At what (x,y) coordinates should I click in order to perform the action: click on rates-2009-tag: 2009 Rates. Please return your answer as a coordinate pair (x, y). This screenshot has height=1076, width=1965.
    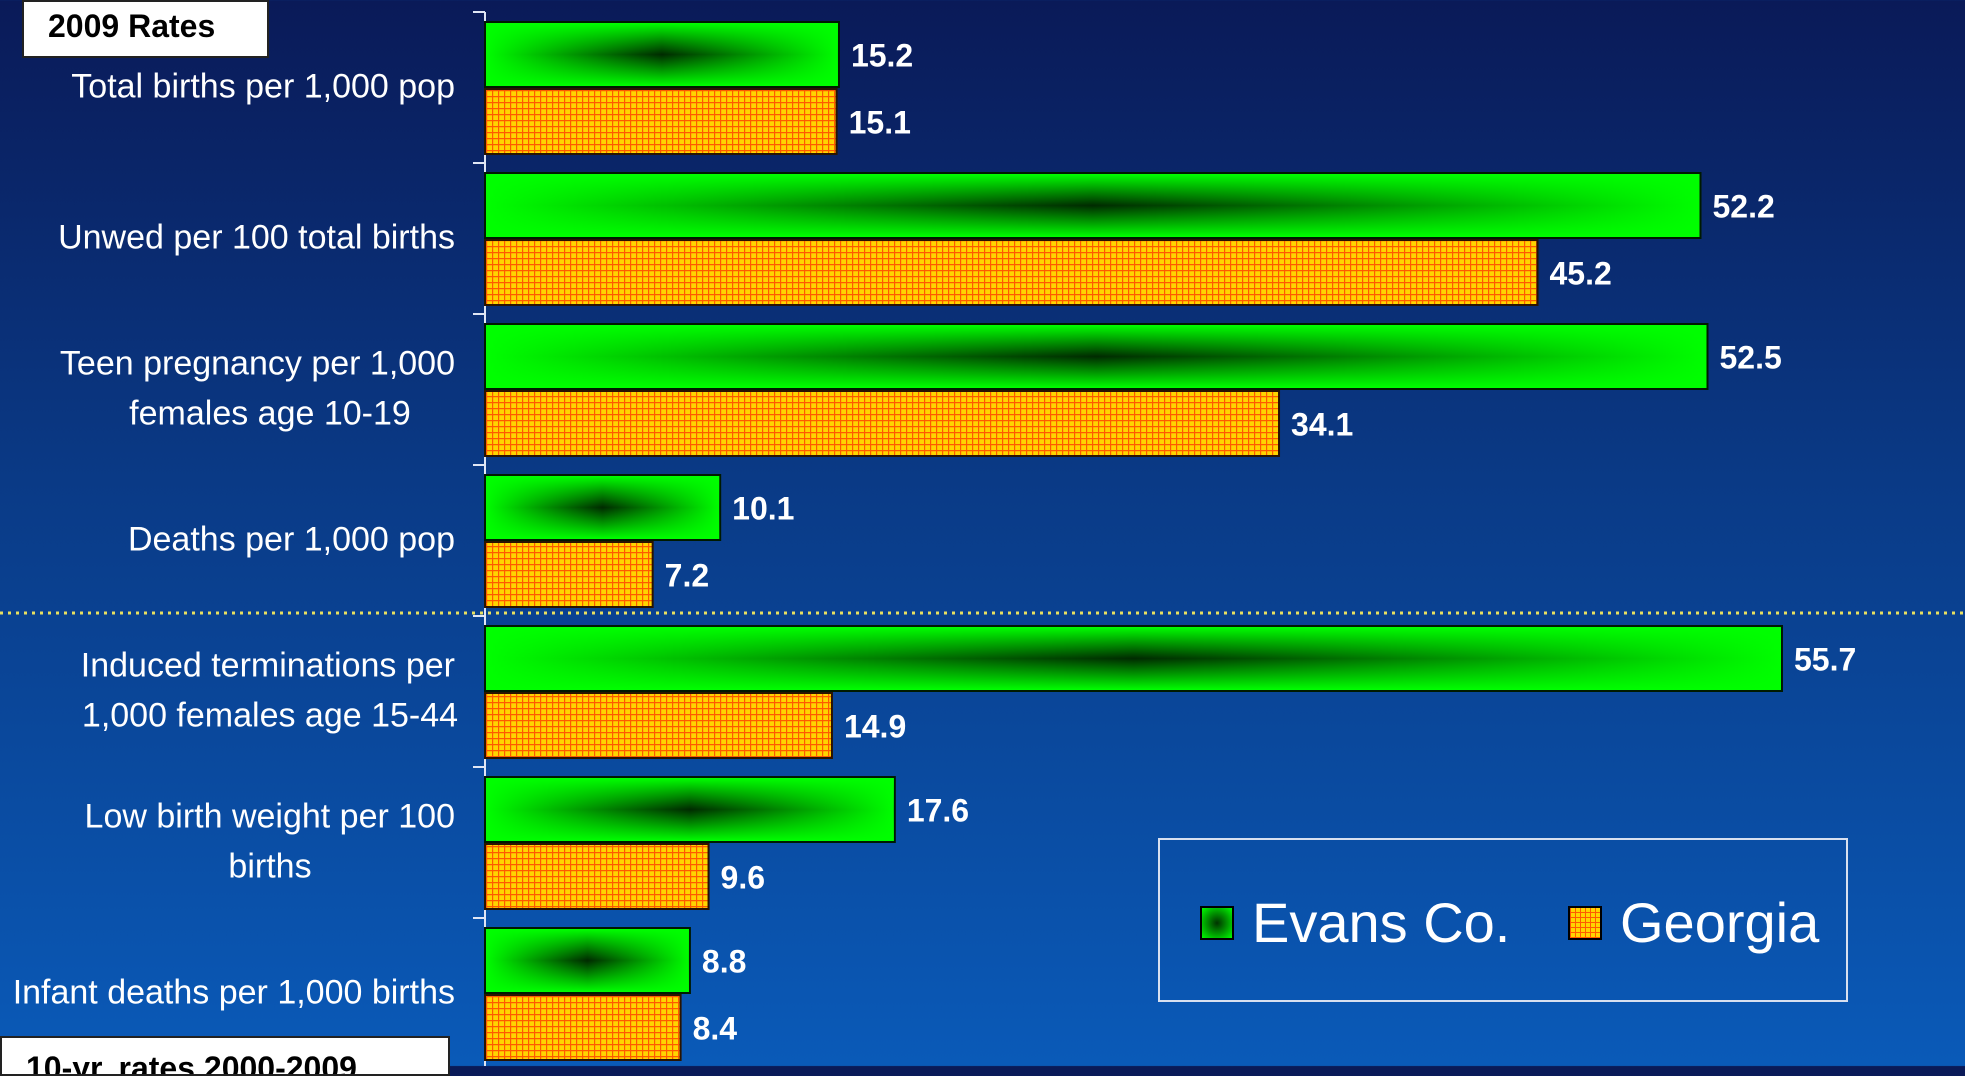
    Looking at the image, I should click on (145, 29).